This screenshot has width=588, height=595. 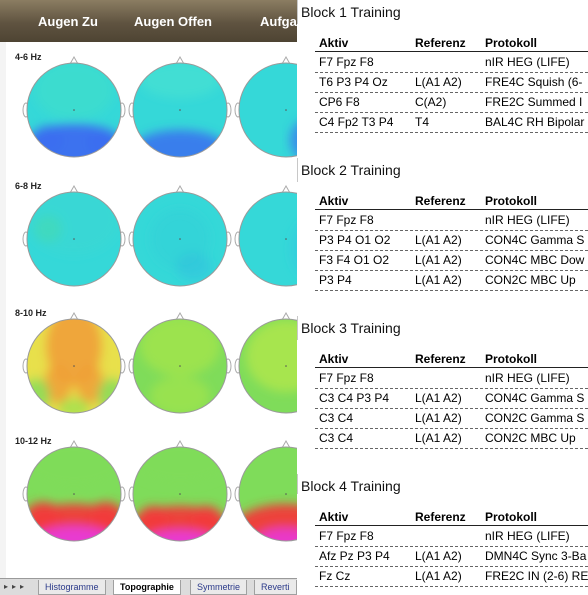 What do you see at coordinates (33, 441) in the screenshot?
I see `band-label: 10-12 Hz` at bounding box center [33, 441].